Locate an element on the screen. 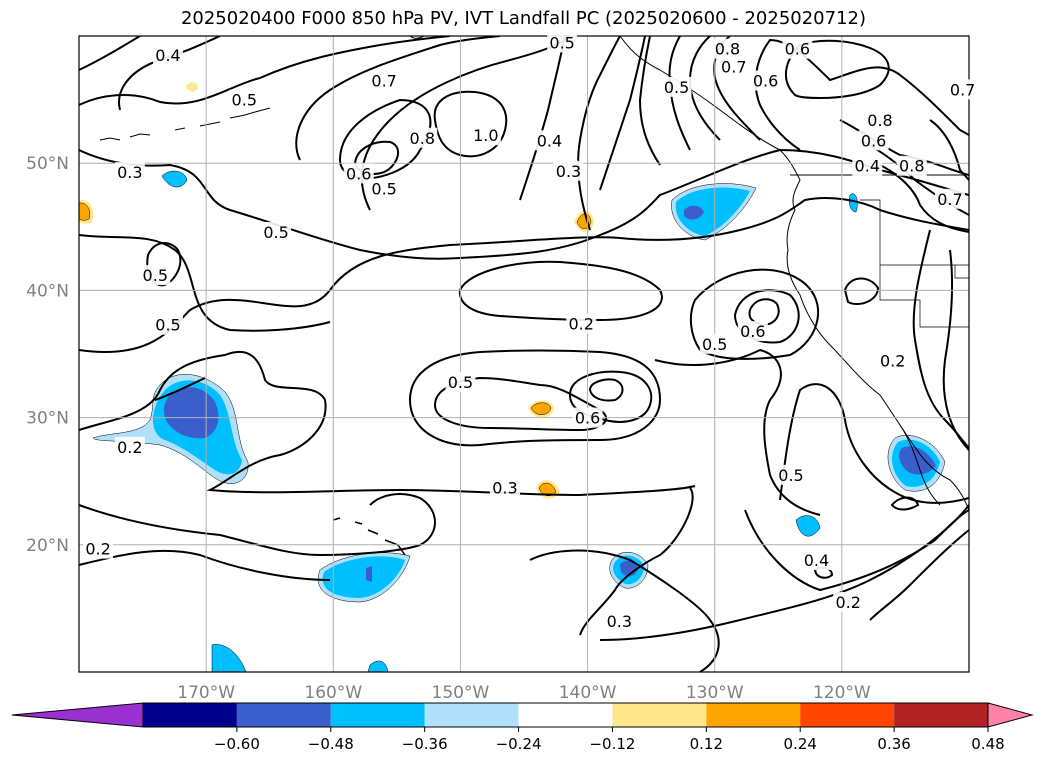 The width and height of the screenshot is (1047, 765). colorbar-tick-label: −0.48 is located at coordinates (331, 744).